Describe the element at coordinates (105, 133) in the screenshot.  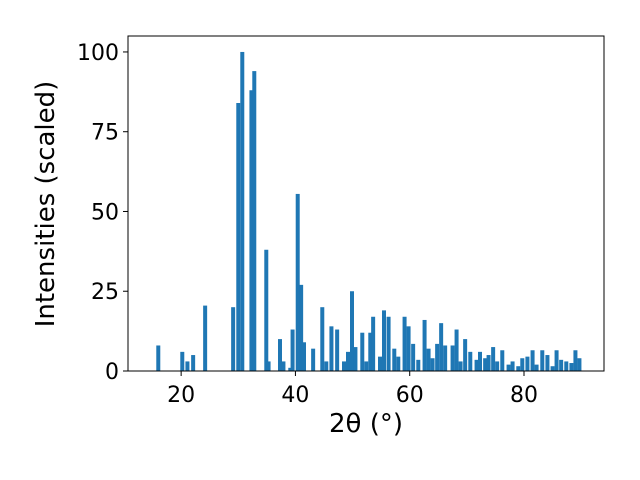
I see `y-tick-label: 75` at that location.